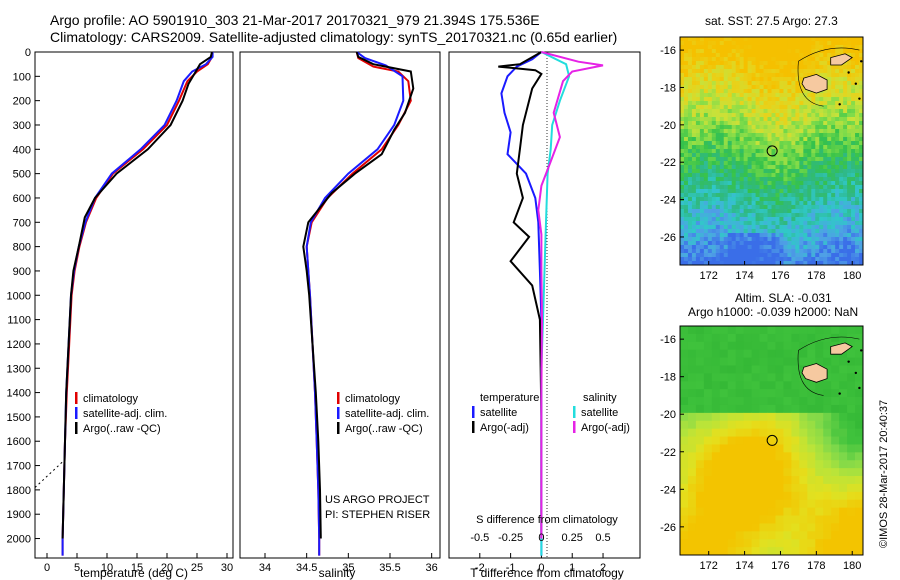  I want to click on sla-map: 172 174 176 178 180-16-18-20-22-24-26, so click(762, 448).